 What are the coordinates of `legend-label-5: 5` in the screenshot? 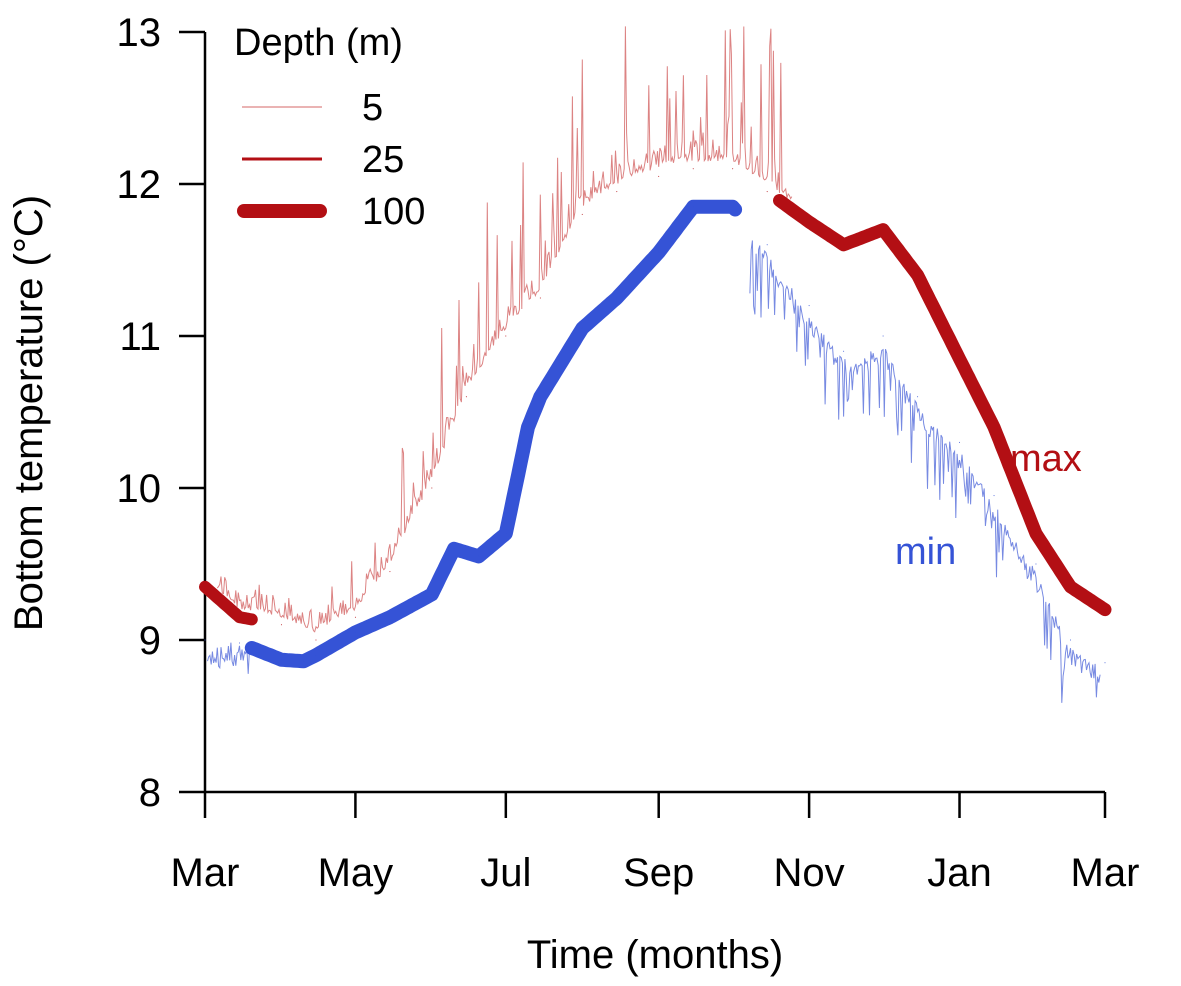 It's located at (372, 108).